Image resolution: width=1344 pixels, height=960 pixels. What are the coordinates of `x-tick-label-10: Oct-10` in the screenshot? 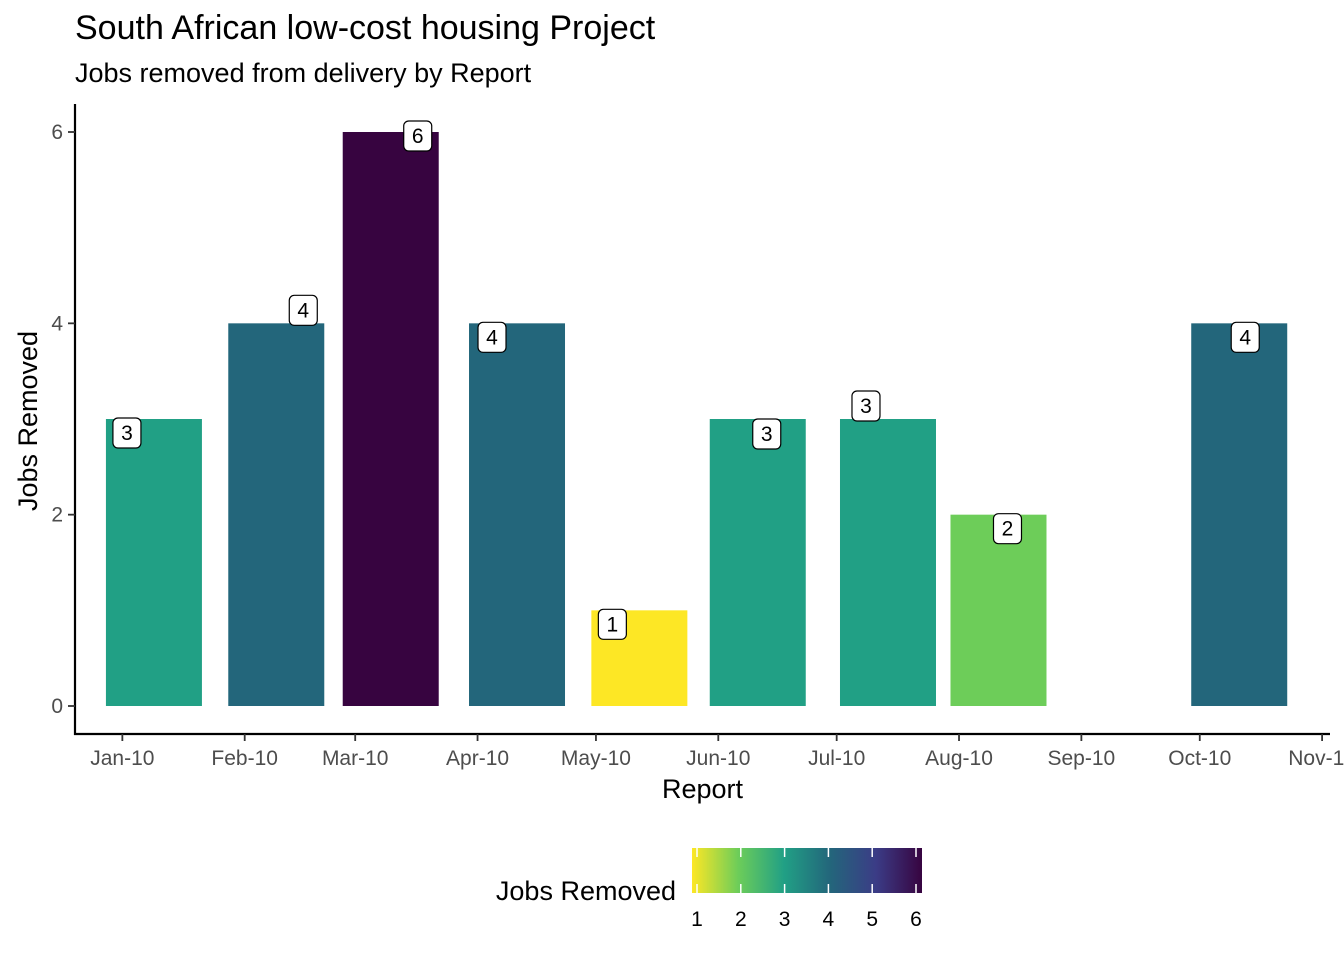 It's located at (1199, 758).